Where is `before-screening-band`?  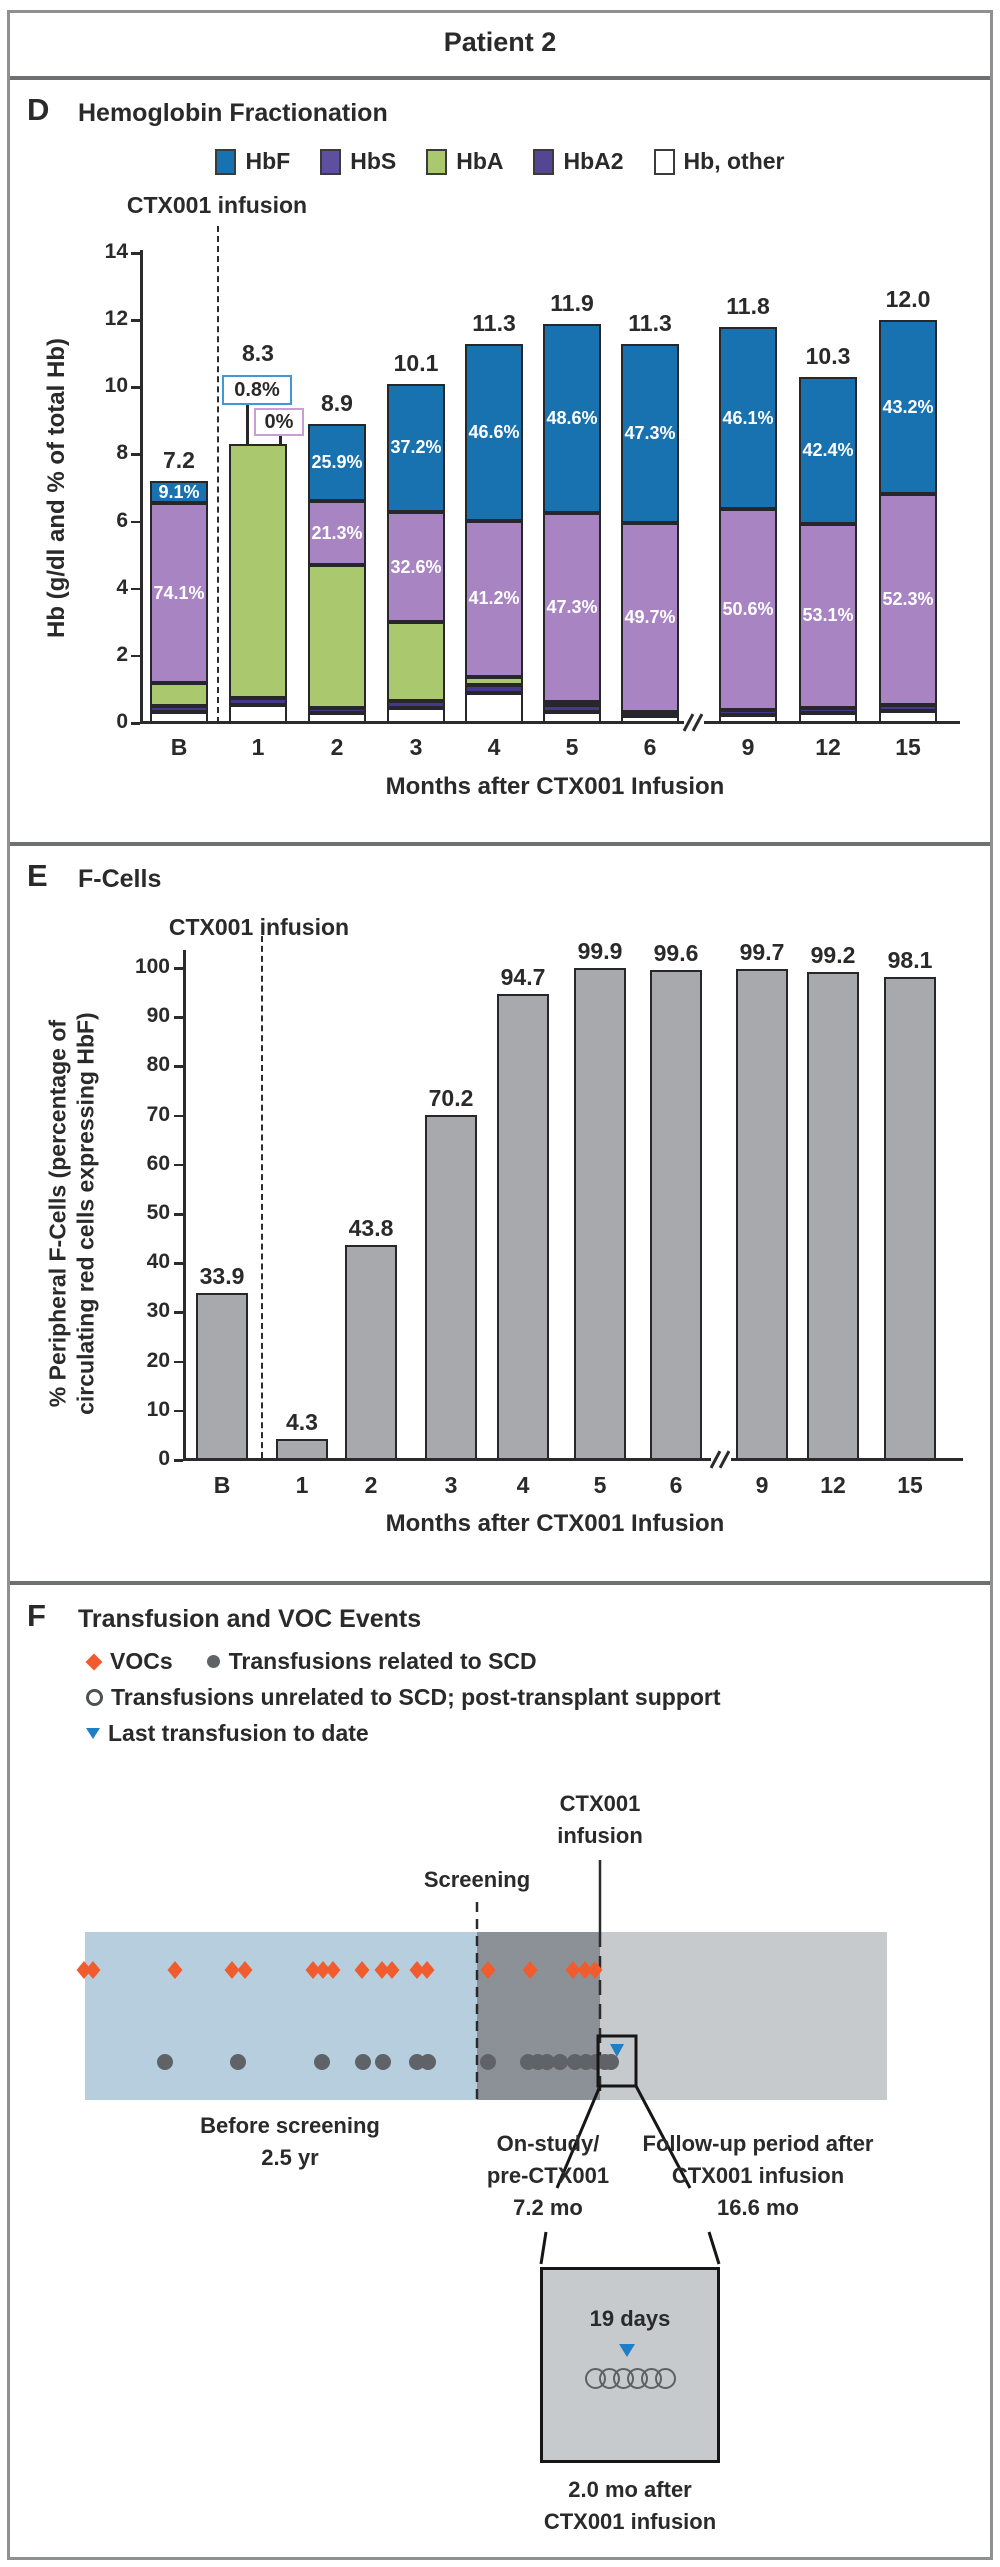
before-screening-band is located at coordinates (281, 2016).